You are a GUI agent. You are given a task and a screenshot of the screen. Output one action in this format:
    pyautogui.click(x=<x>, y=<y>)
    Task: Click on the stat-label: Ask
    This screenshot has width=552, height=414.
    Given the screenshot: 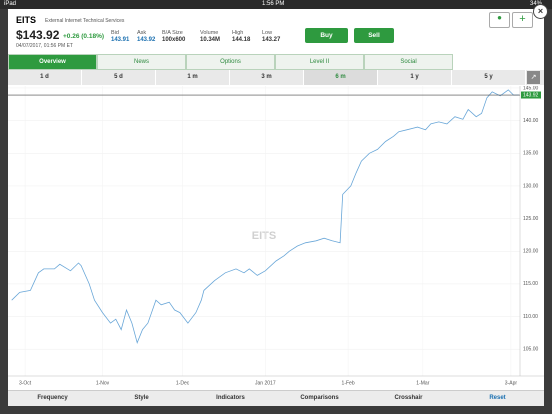 What is the action you would take?
    pyautogui.click(x=142, y=33)
    